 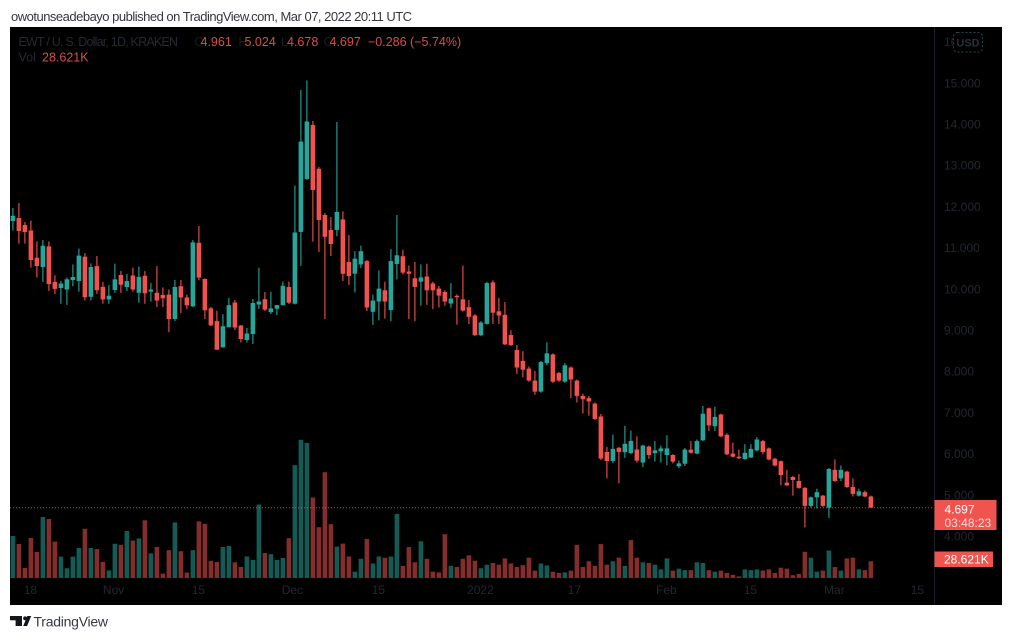 What do you see at coordinates (962, 125) in the screenshot?
I see `svg-text: 14.000` at bounding box center [962, 125].